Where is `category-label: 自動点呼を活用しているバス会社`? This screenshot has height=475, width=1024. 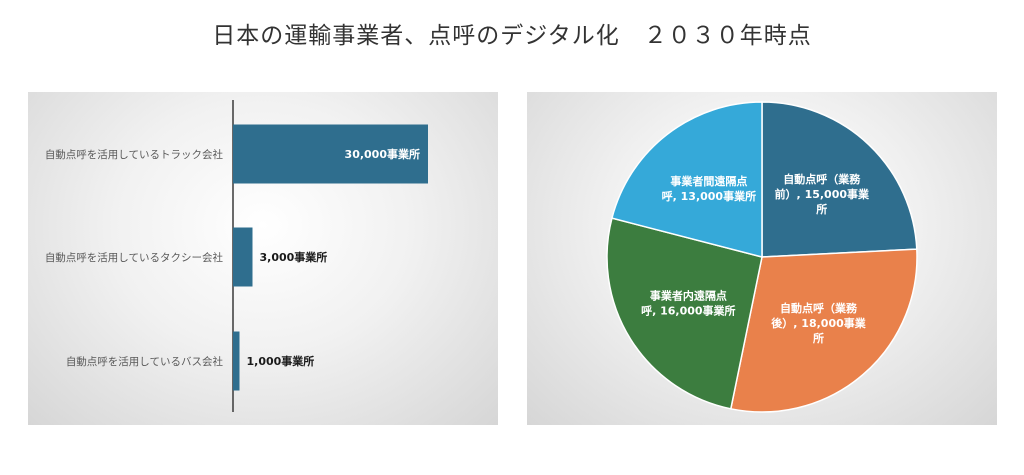
category-label: 自動点呼を活用しているバス会社 is located at coordinates (145, 361).